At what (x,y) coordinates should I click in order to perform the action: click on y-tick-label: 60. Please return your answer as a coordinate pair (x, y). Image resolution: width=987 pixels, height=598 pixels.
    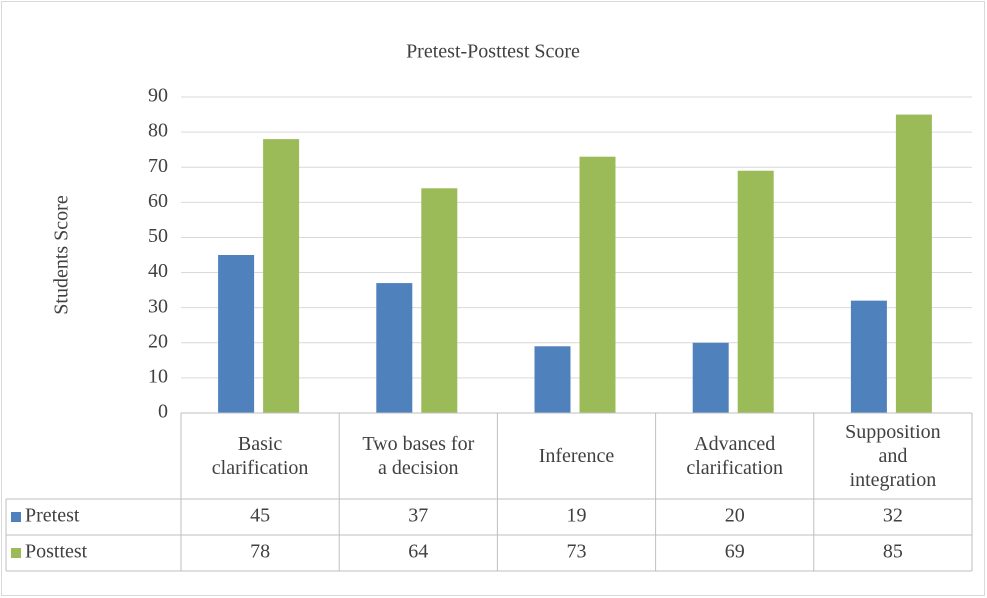
    Looking at the image, I should click on (158, 201).